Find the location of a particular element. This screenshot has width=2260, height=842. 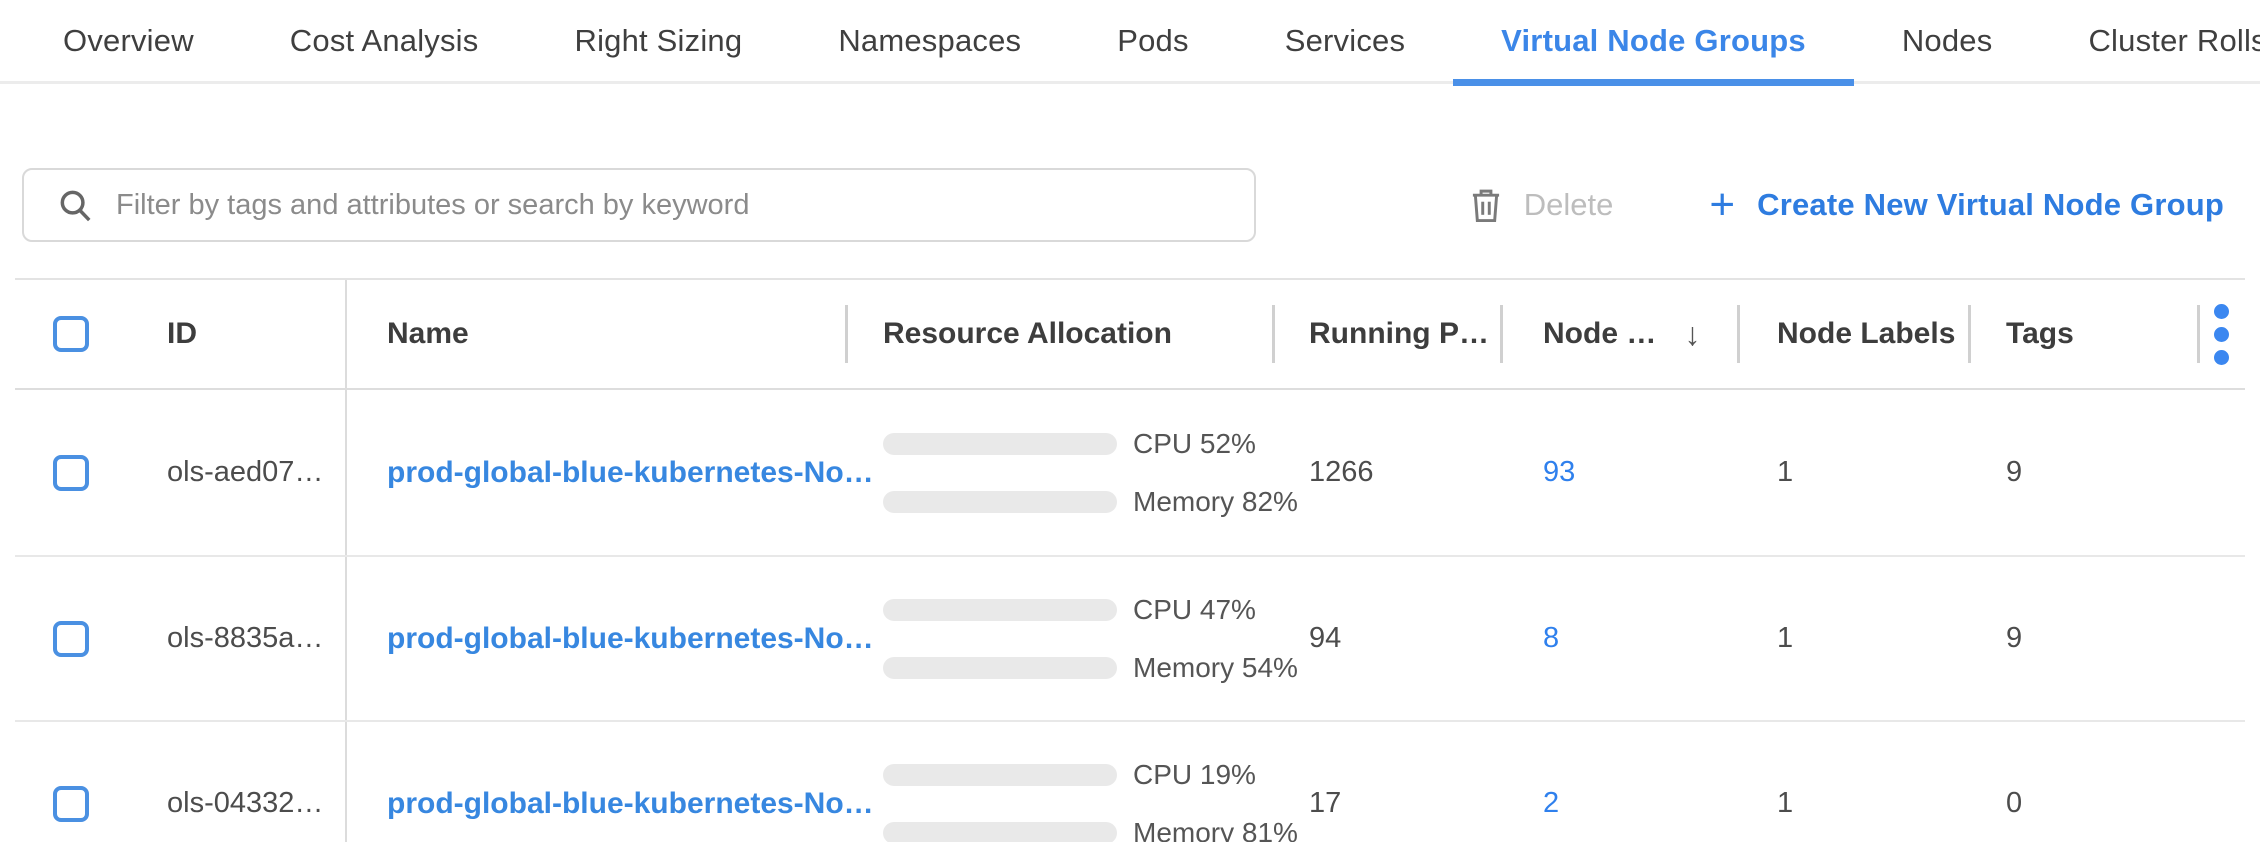

header-select-cell: ID is located at coordinates (180, 334).